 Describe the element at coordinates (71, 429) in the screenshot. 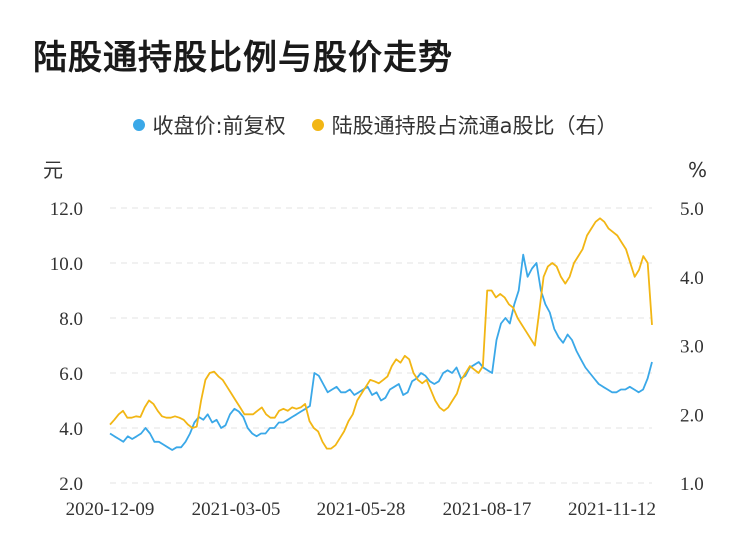

I see `left-tick-label: 4.0` at that location.